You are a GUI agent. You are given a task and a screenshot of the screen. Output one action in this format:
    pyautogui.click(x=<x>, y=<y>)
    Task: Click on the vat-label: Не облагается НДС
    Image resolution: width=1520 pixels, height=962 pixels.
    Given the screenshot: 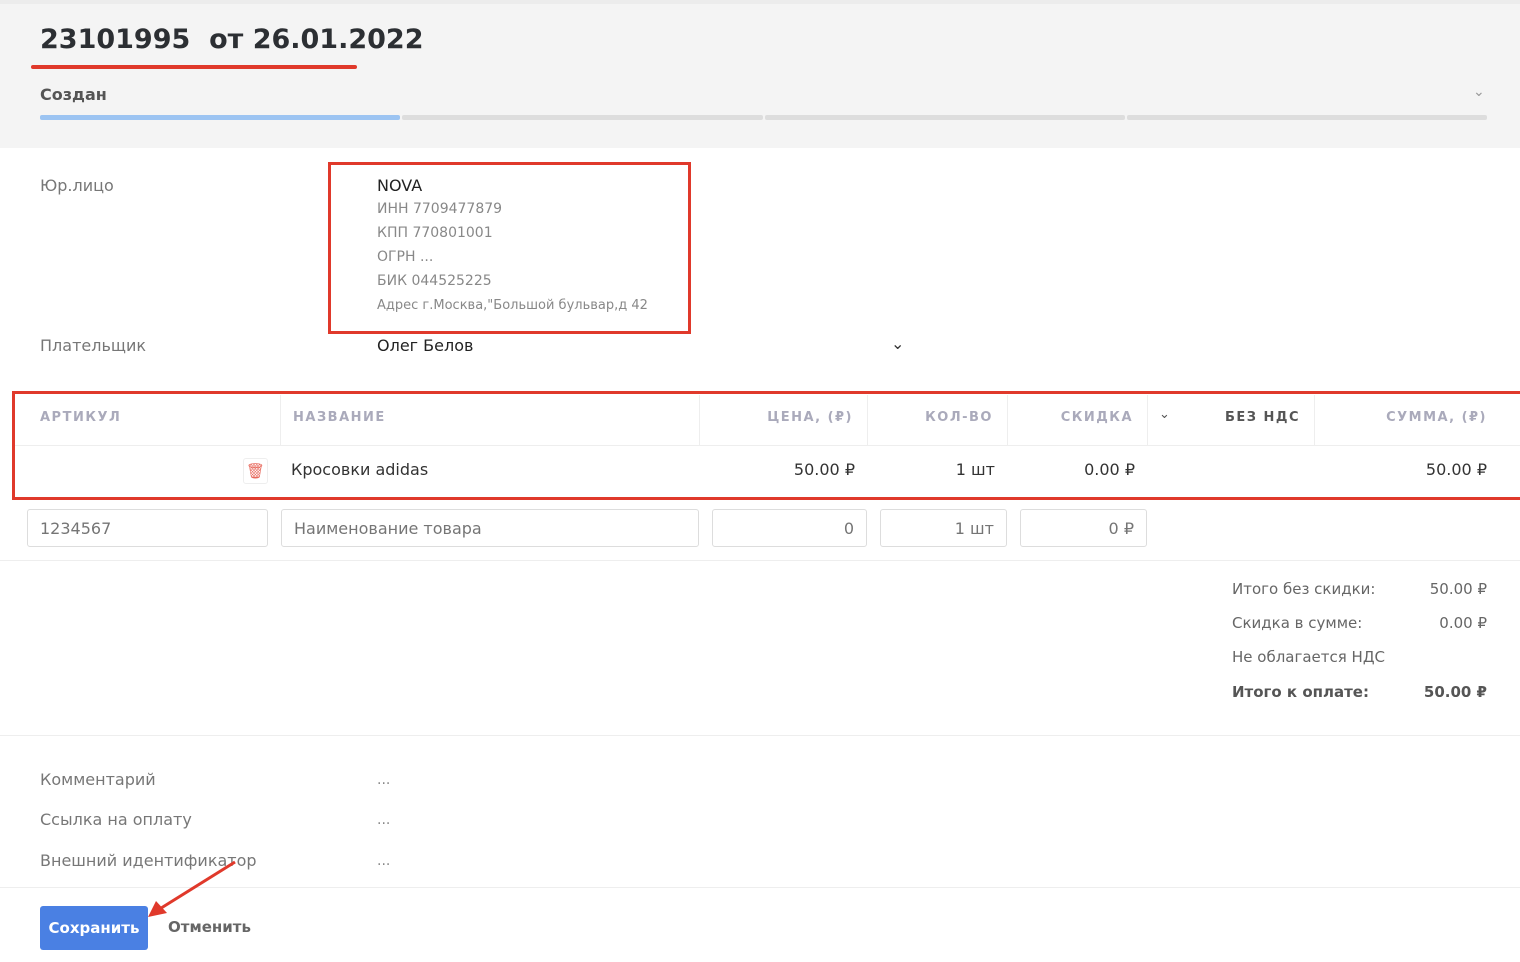 What is the action you would take?
    pyautogui.click(x=1309, y=657)
    